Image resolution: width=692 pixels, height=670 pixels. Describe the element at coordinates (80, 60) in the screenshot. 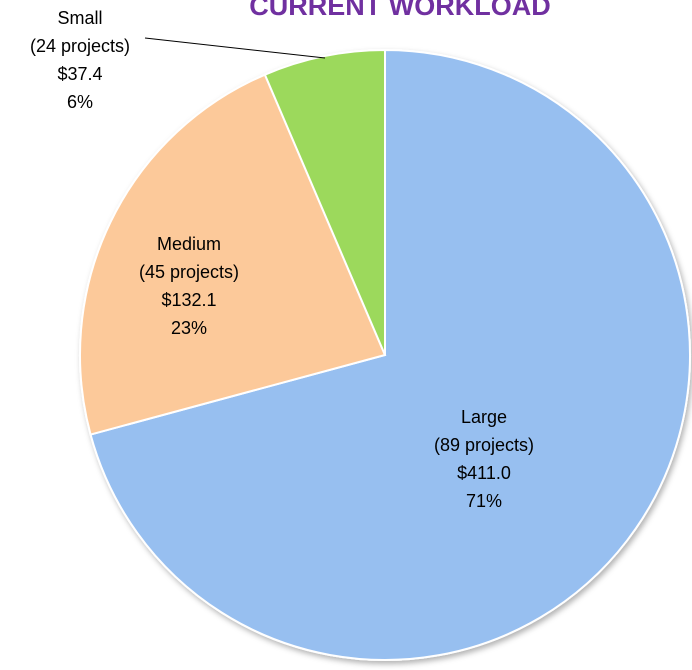

I see `slice-label: Small (24 projects) $37.4 6%` at that location.